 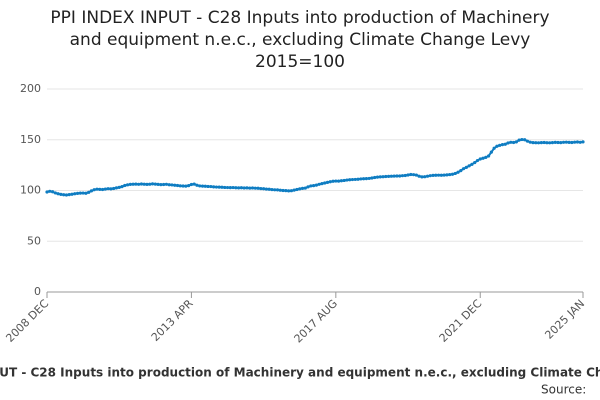 What do you see at coordinates (461, 321) in the screenshot?
I see `x-tick-label: 2021 DEC` at bounding box center [461, 321].